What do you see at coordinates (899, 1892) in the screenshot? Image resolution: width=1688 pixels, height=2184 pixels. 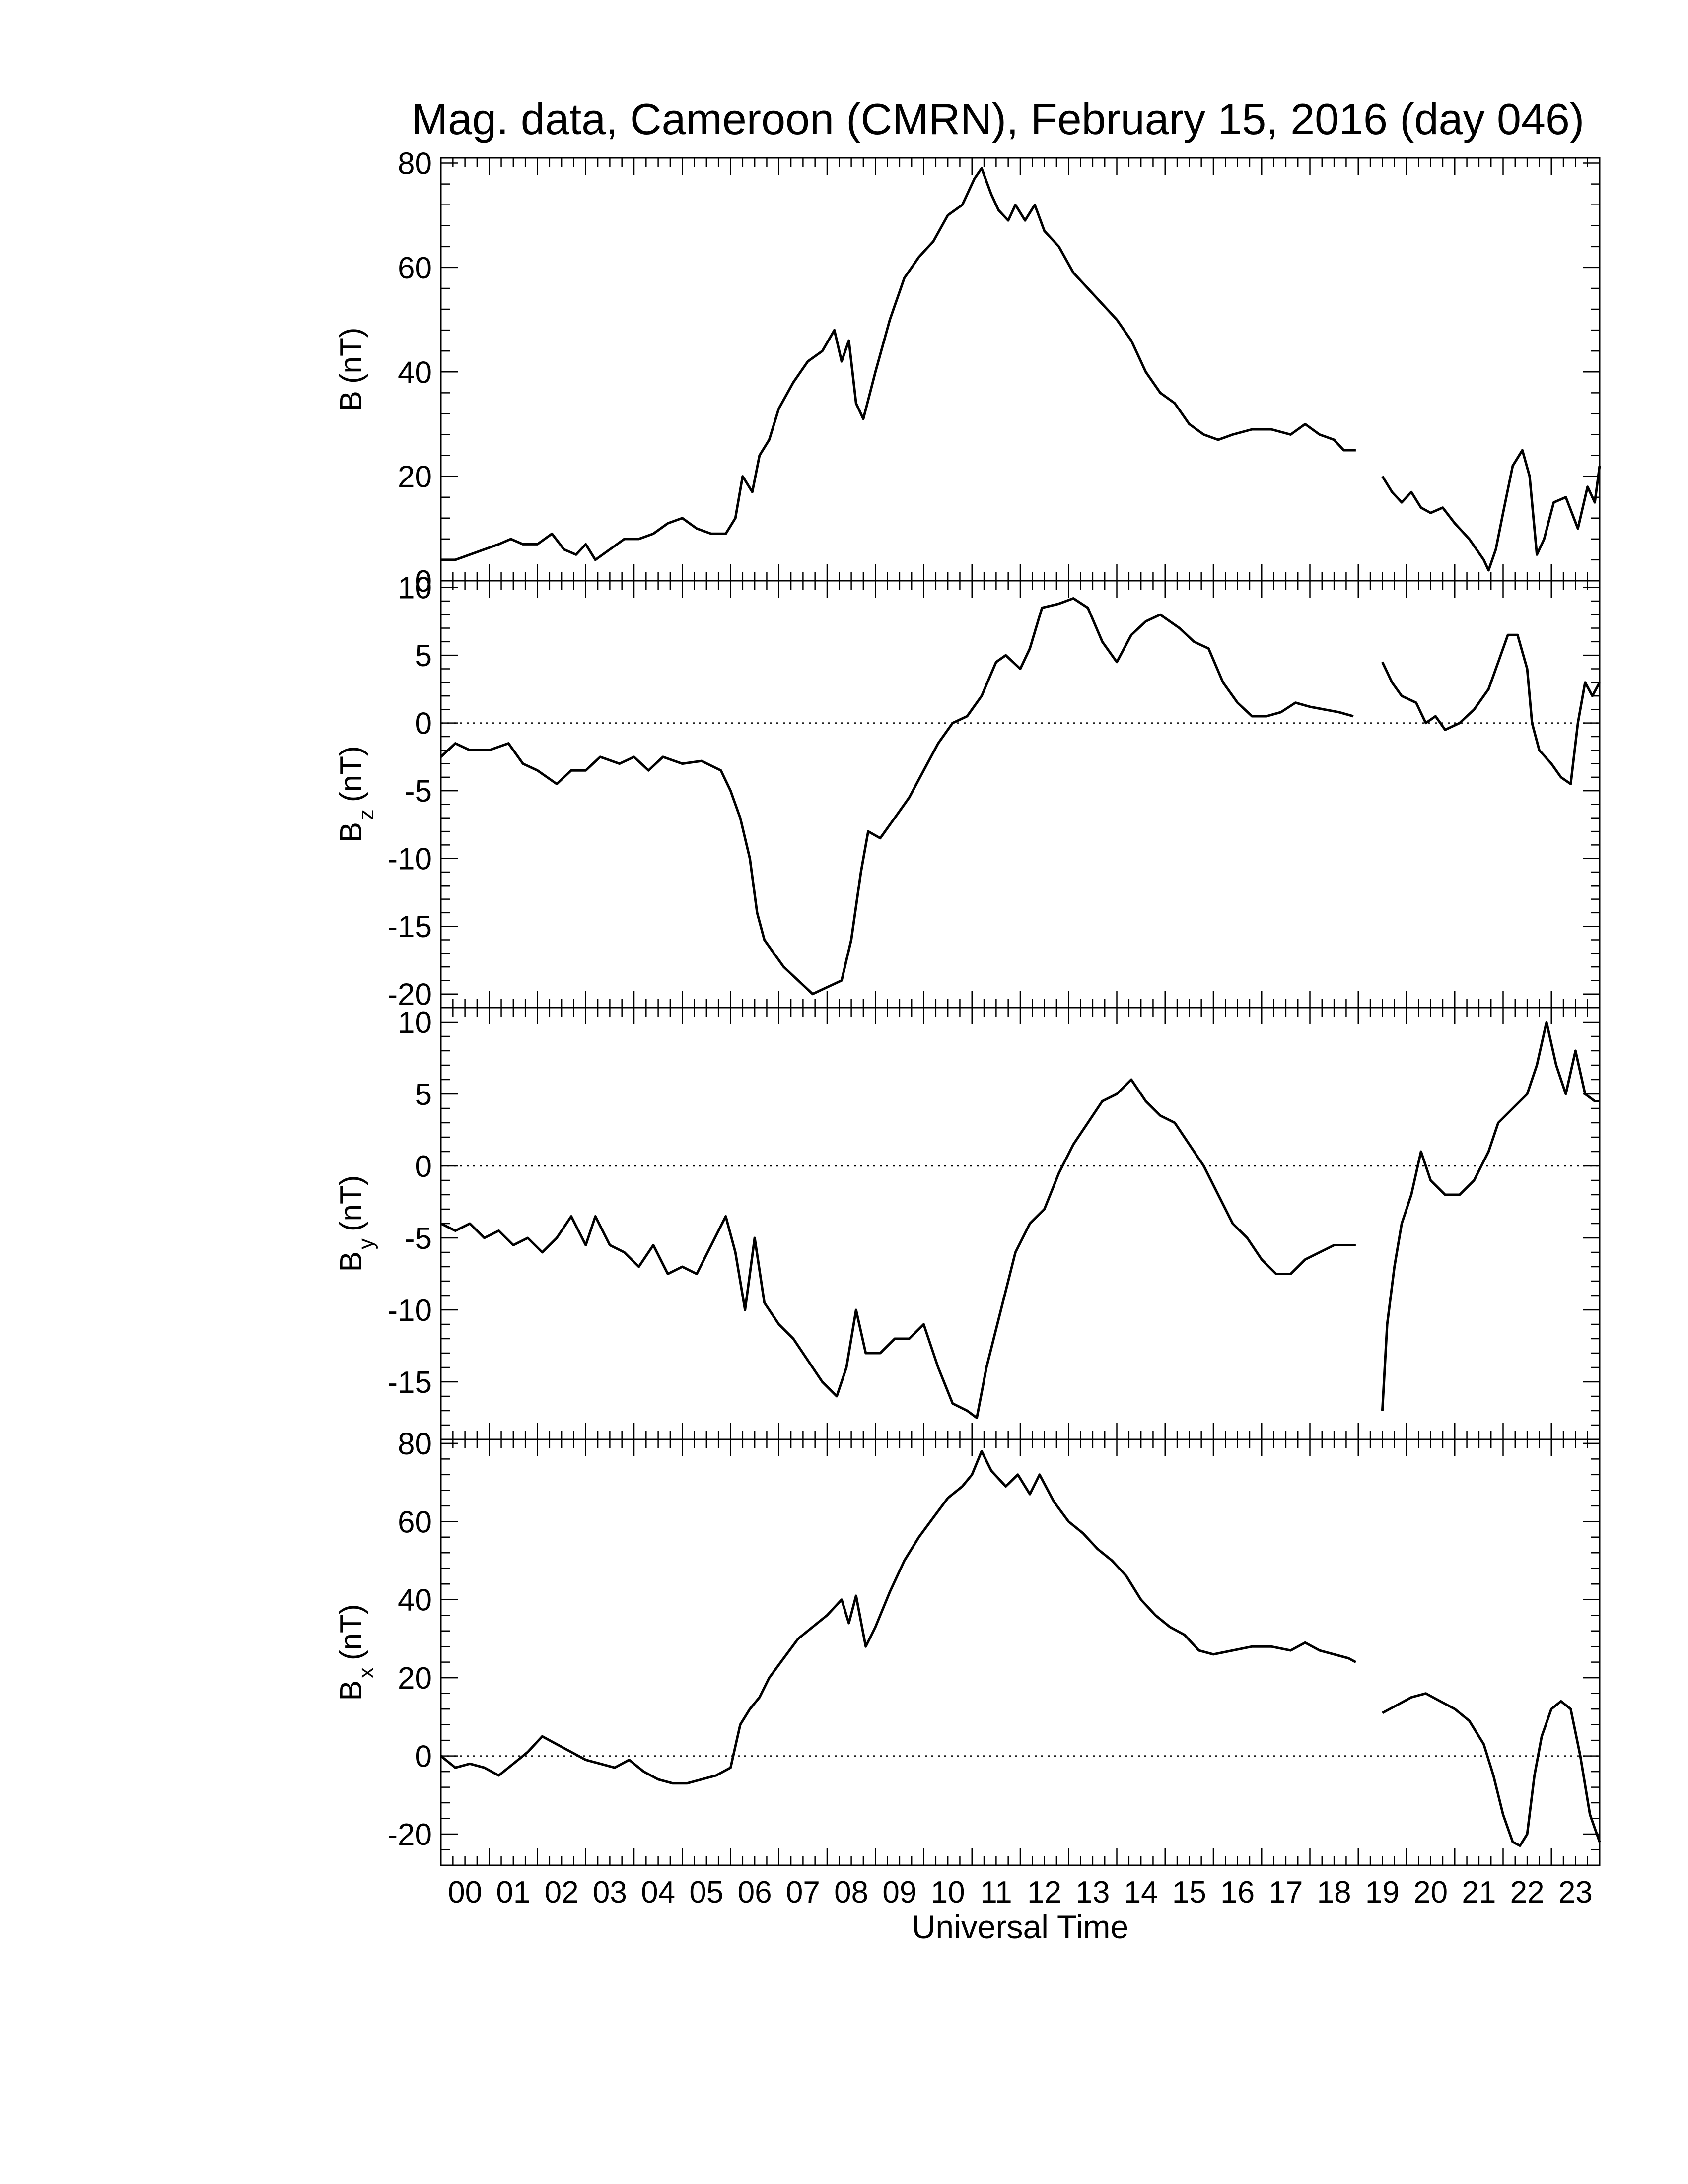 I see `x-tick-label: 09` at bounding box center [899, 1892].